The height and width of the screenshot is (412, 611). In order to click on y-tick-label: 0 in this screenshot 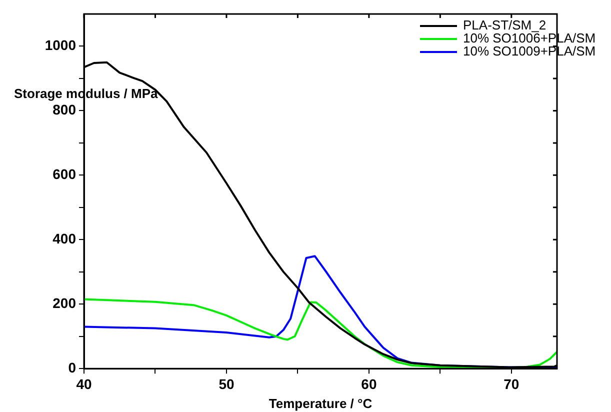, I will do `click(72, 367)`.